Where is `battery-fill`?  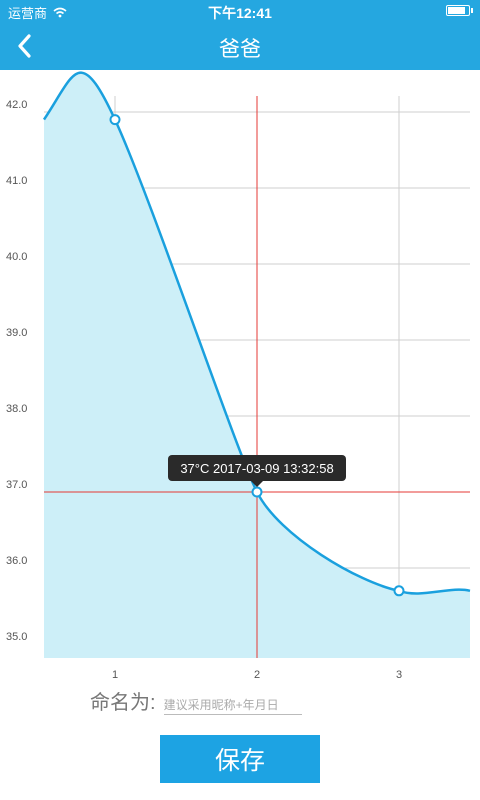 battery-fill is located at coordinates (457, 10).